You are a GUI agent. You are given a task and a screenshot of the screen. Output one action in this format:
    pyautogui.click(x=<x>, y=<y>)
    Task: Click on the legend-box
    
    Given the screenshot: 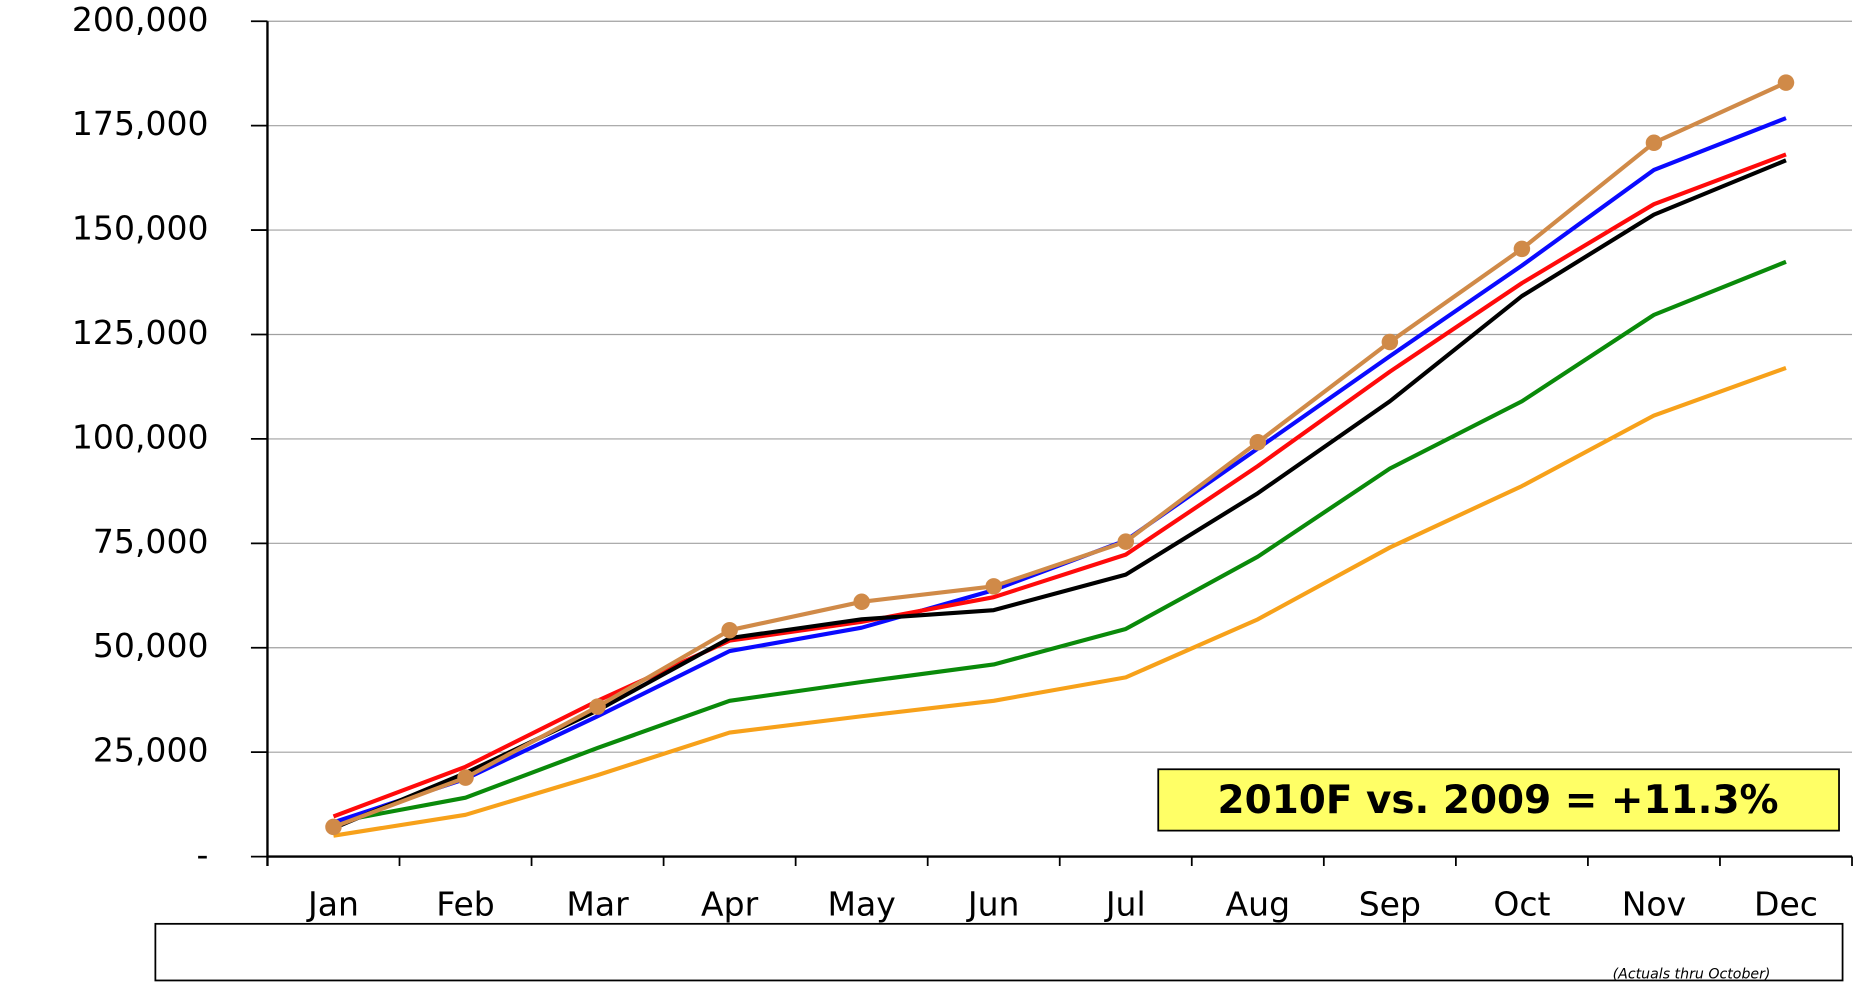 What is the action you would take?
    pyautogui.click(x=999, y=952)
    